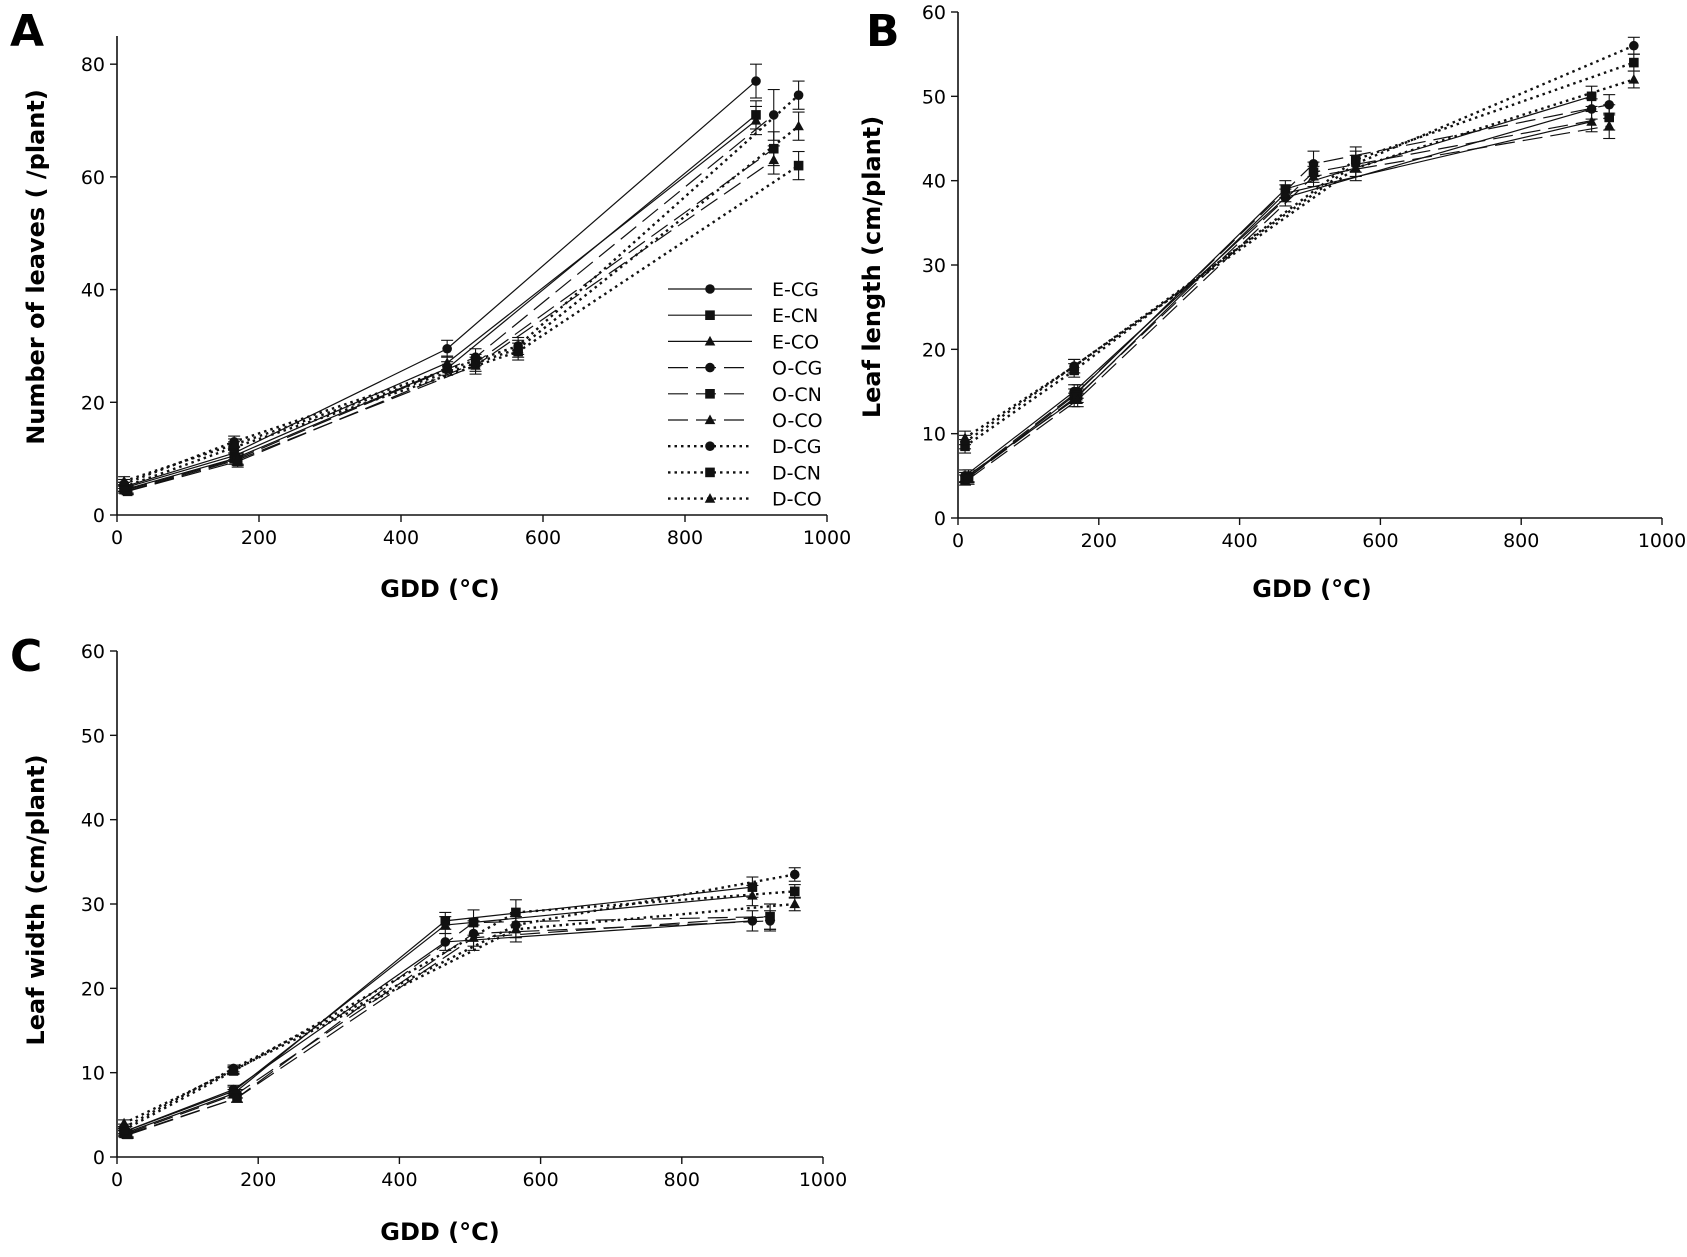 The width and height of the screenshot is (1687, 1257). I want to click on panel-c-series-line-d-cg, so click(459, 1001).